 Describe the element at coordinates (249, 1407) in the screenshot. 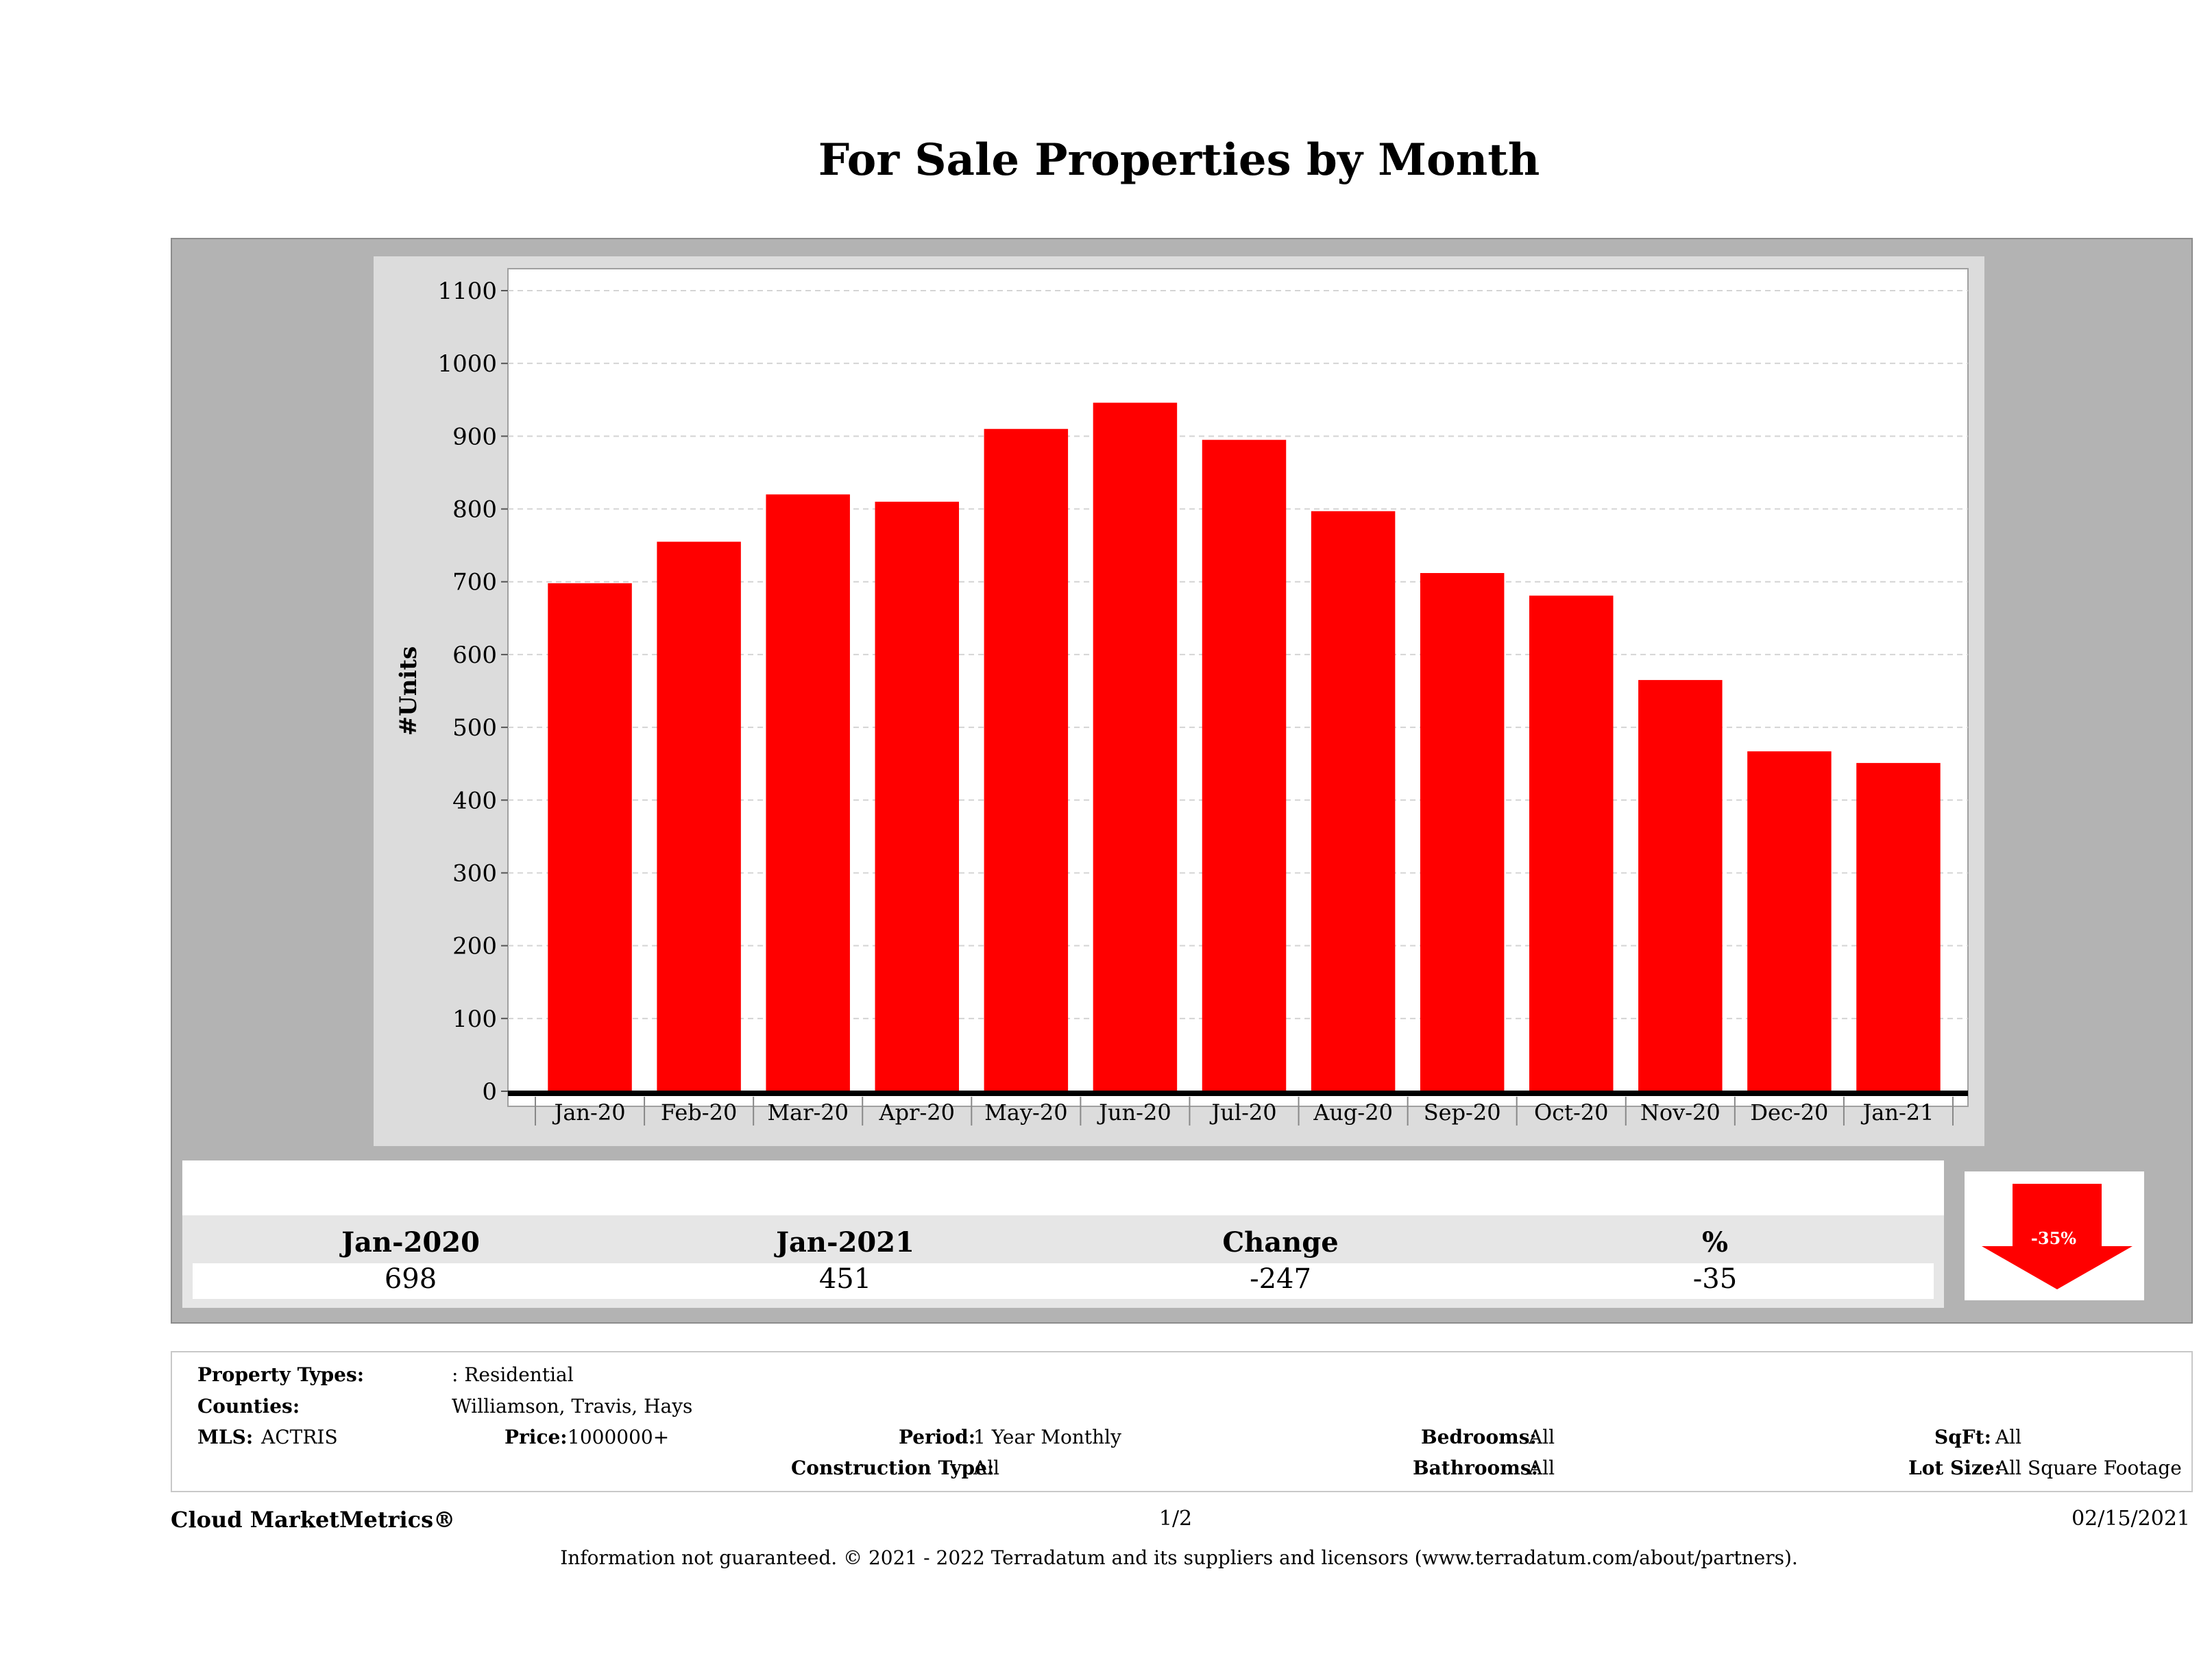

I see `counties-label: Counties:` at that location.